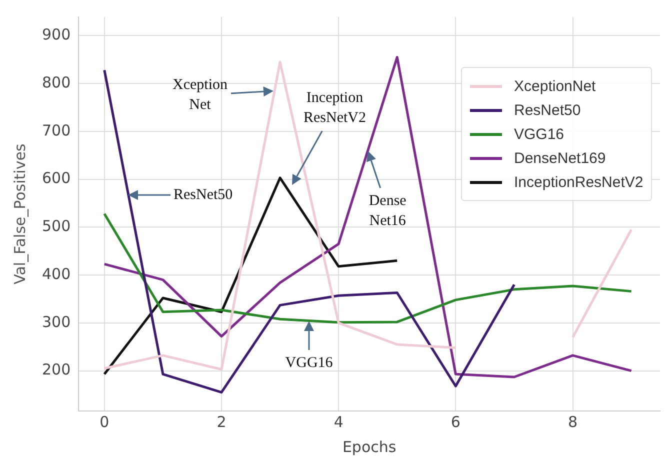  I want to click on y-tick-label: 600, so click(56, 178).